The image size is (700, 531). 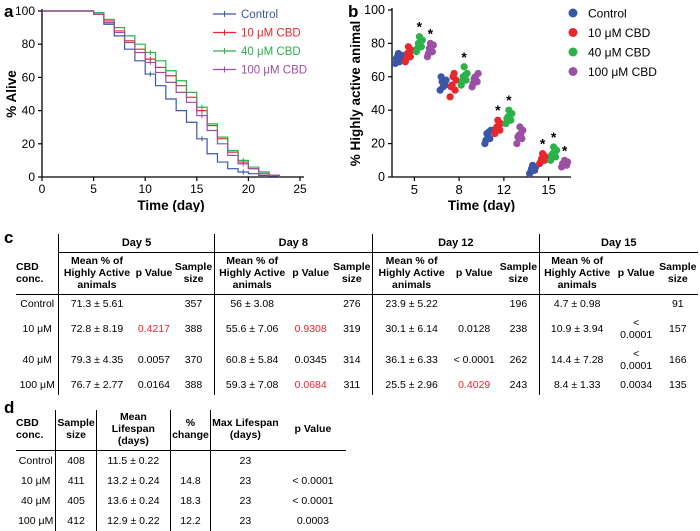 What do you see at coordinates (636, 385) in the screenshot?
I see `p-value-cell: 0.0034` at bounding box center [636, 385].